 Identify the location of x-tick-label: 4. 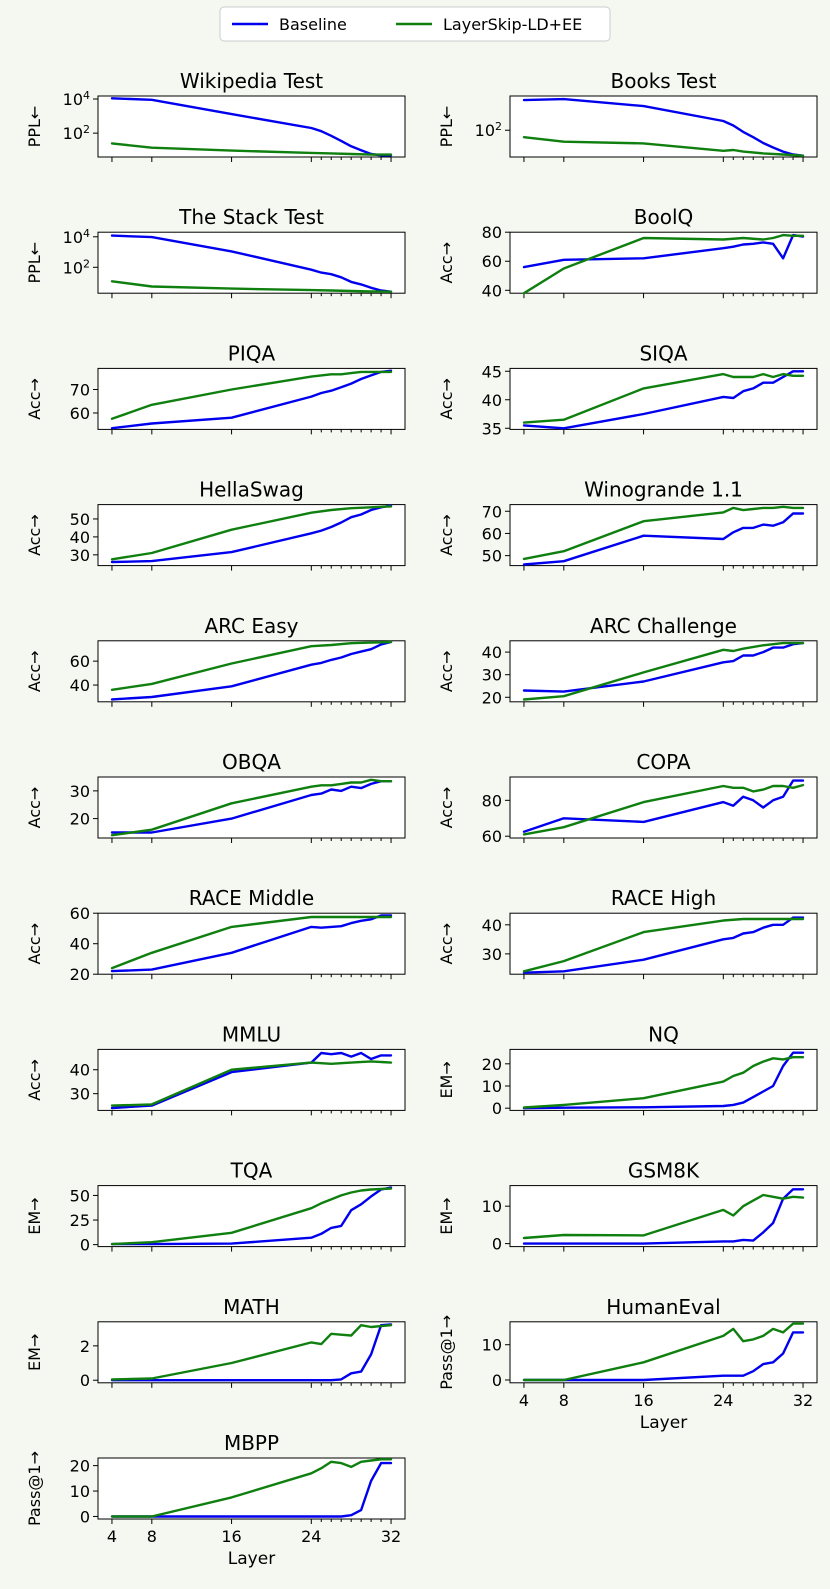
(524, 1400).